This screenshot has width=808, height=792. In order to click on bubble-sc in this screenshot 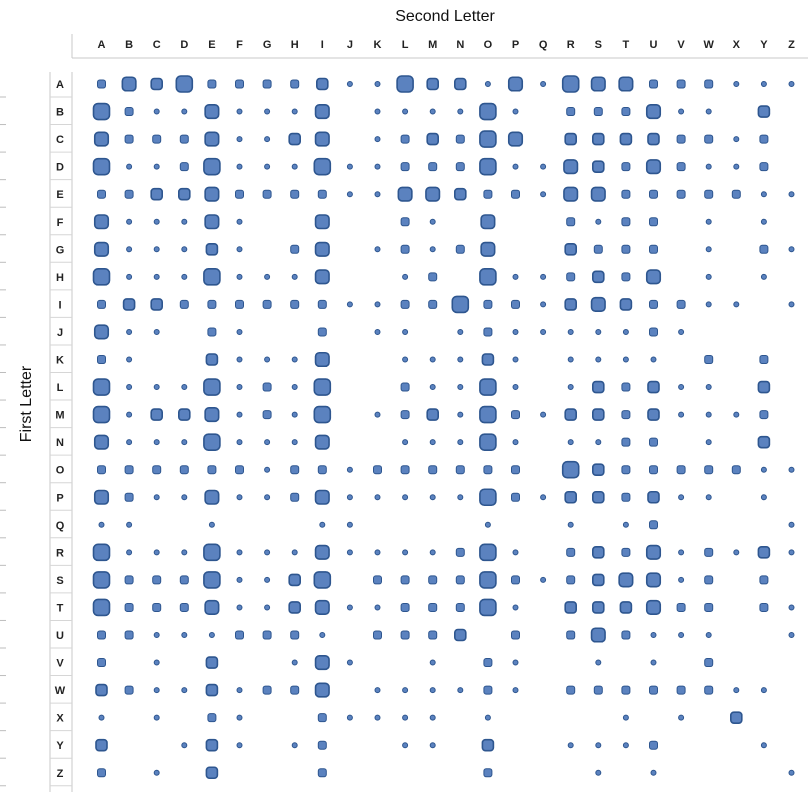, I will do `click(157, 580)`.